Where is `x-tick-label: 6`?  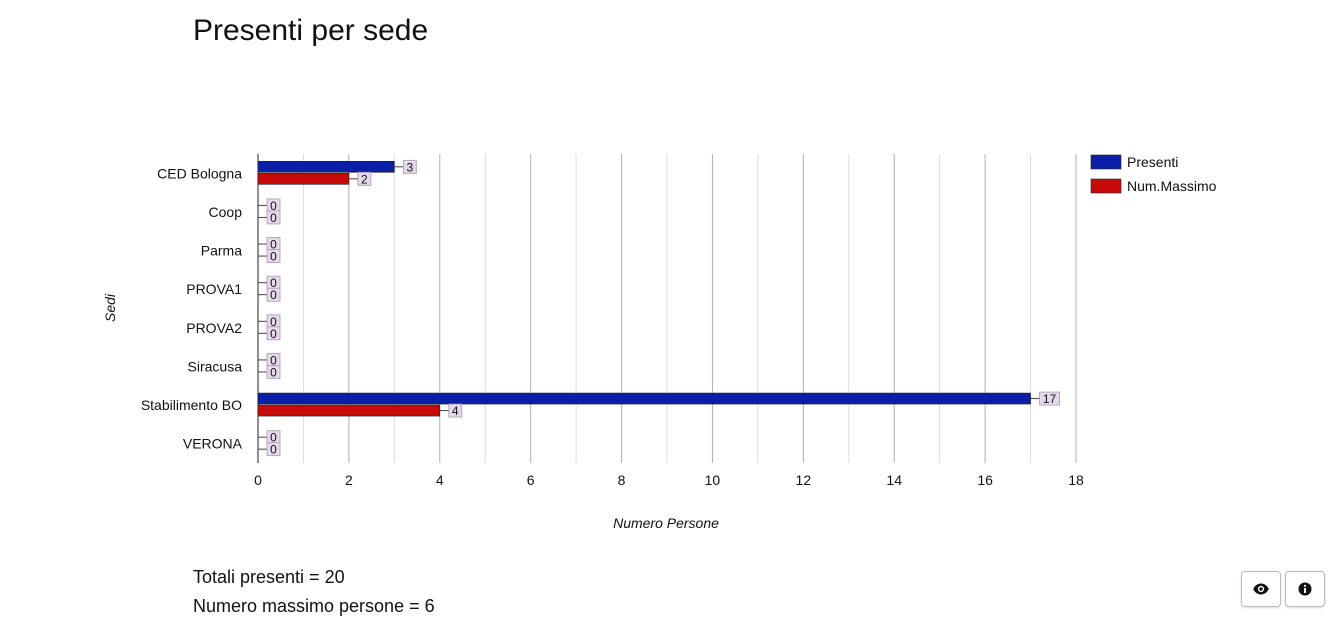
x-tick-label: 6 is located at coordinates (531, 480).